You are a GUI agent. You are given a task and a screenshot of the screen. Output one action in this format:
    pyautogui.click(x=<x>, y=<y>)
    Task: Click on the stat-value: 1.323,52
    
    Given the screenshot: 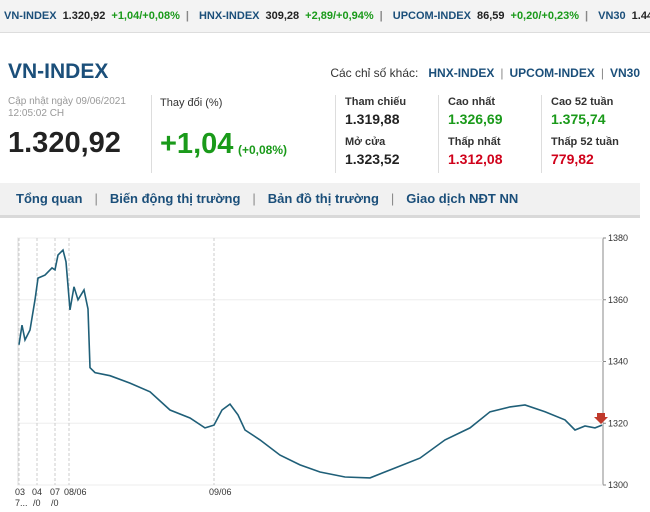 What is the action you would take?
    pyautogui.click(x=372, y=159)
    